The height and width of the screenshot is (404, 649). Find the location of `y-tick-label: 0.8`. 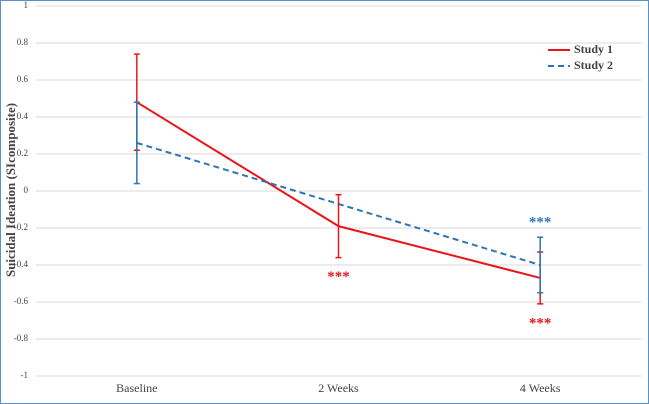

y-tick-label: 0.8 is located at coordinates (23, 42).